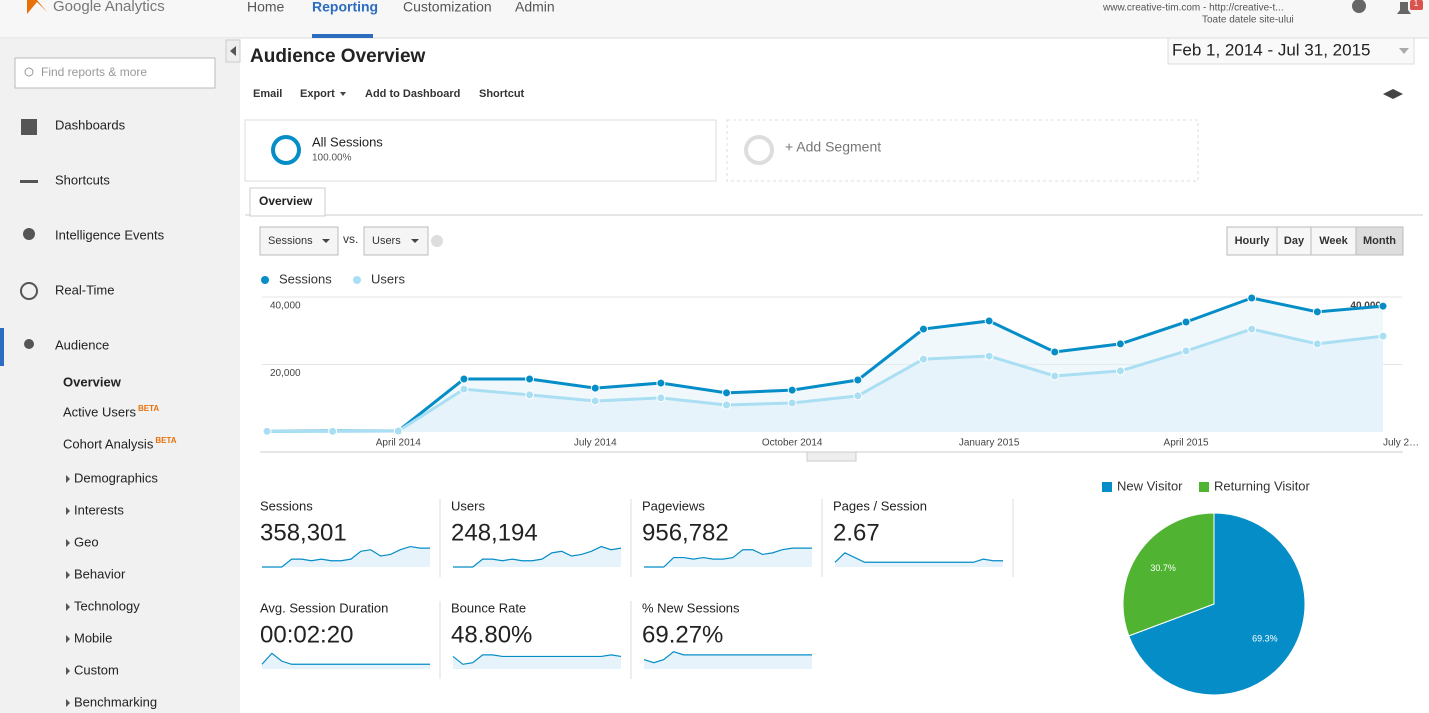  Describe the element at coordinates (2, 347) in the screenshot. I see `active-indicator` at that location.